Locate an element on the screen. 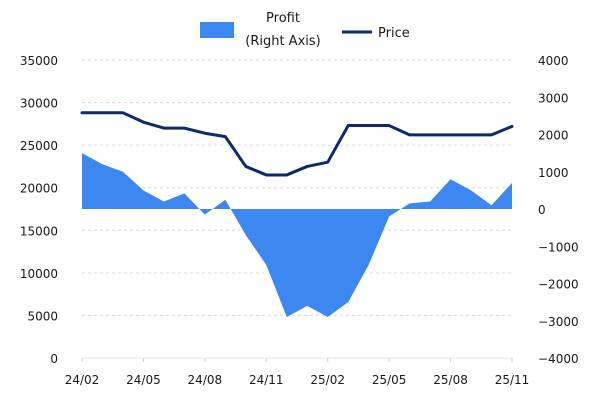  right-axis-tick-label: −1000 is located at coordinates (558, 247).